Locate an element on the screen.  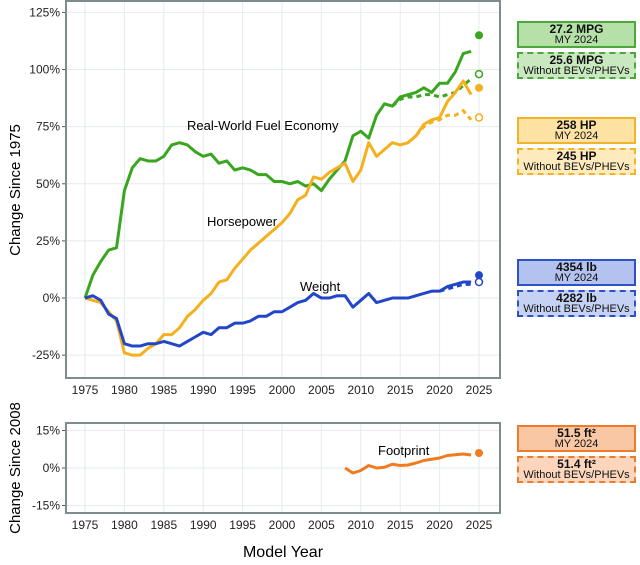
footprint-noev-box: 51.4 ft² Without BEVs/PHEVs is located at coordinates (576, 469).